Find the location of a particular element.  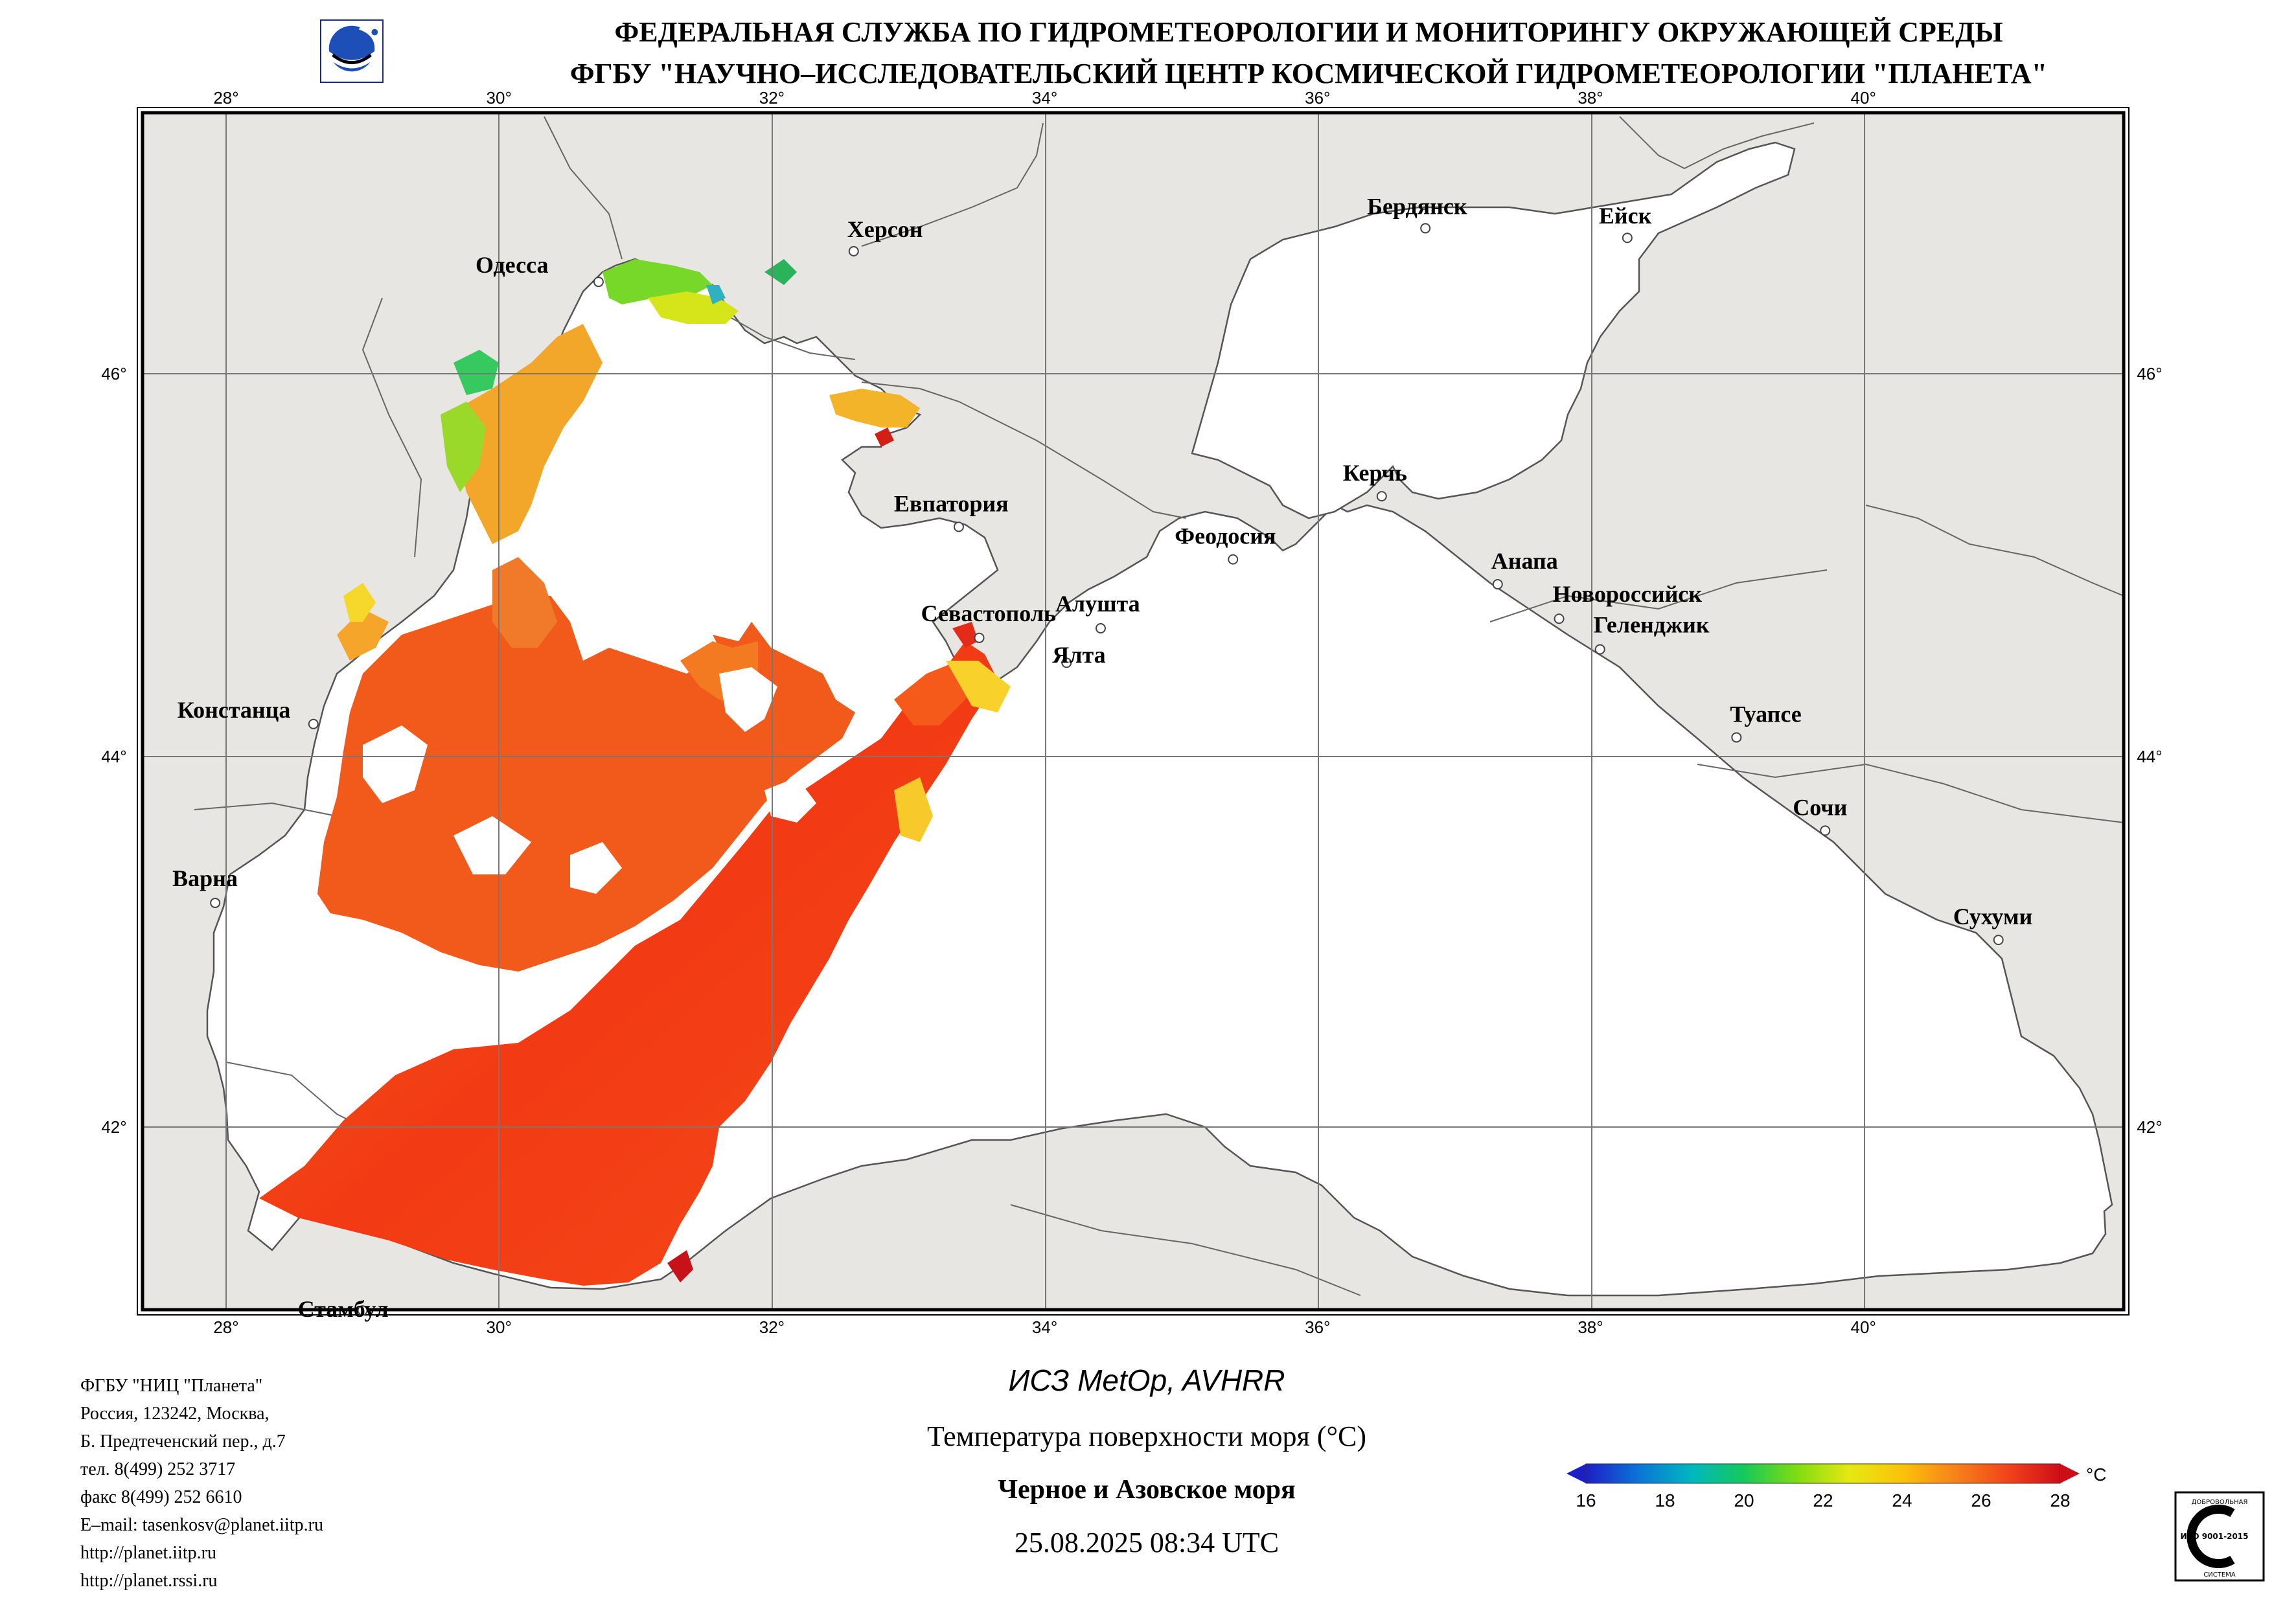

colorbar-tick-label: 18 is located at coordinates (1665, 1500).